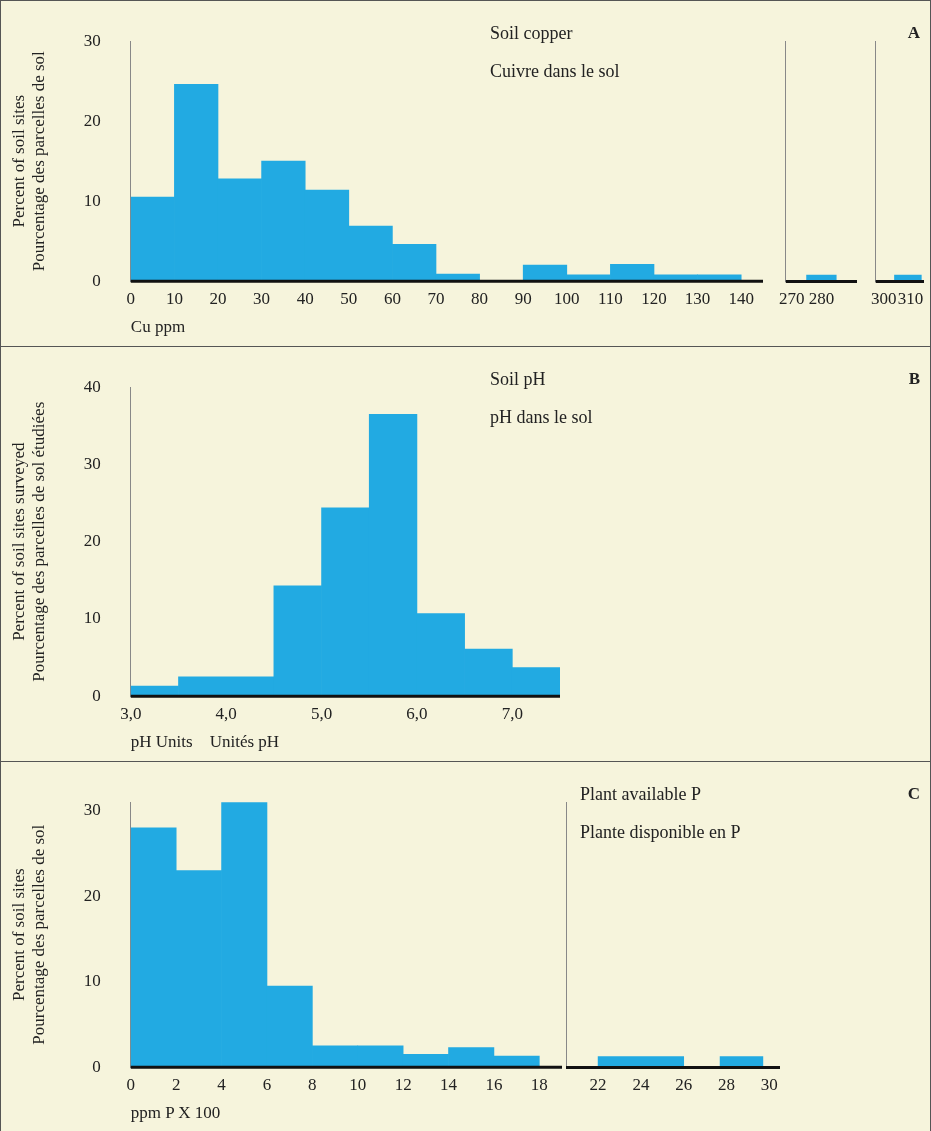  Describe the element at coordinates (640, 793) in the screenshot. I see `chart-title: Plant available P` at that location.